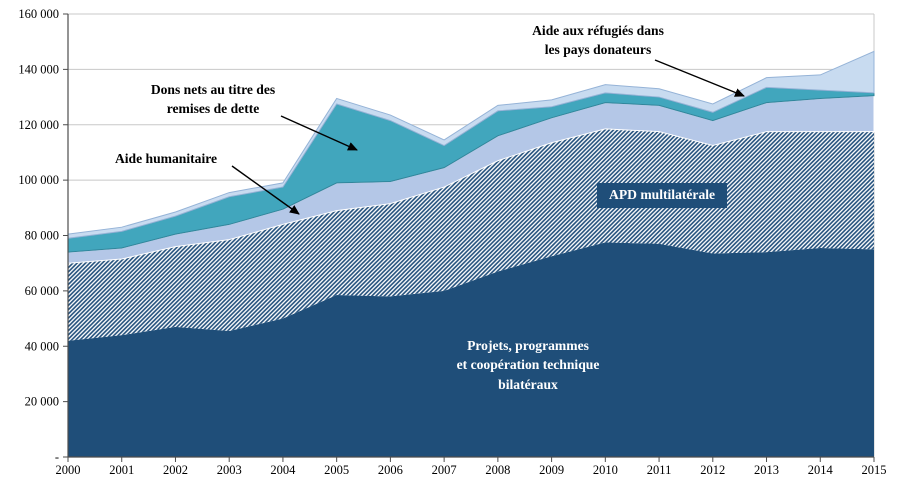 The image size is (899, 490). I want to click on svg-text: 2007, so click(444, 470).